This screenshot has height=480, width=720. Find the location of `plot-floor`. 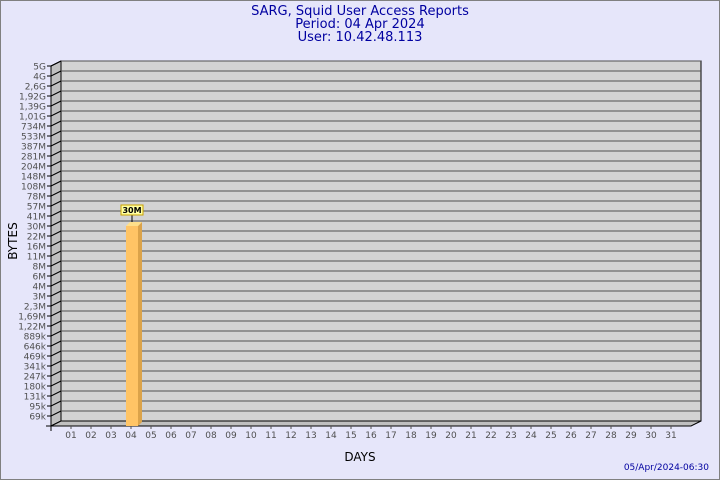

plot-floor is located at coordinates (376, 423).